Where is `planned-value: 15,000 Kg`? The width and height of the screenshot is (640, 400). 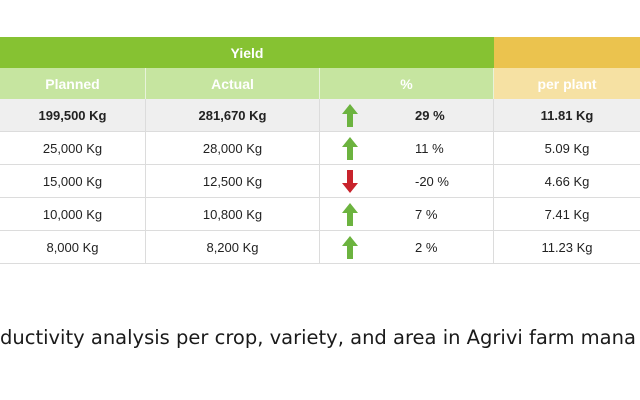 planned-value: 15,000 Kg is located at coordinates (73, 181).